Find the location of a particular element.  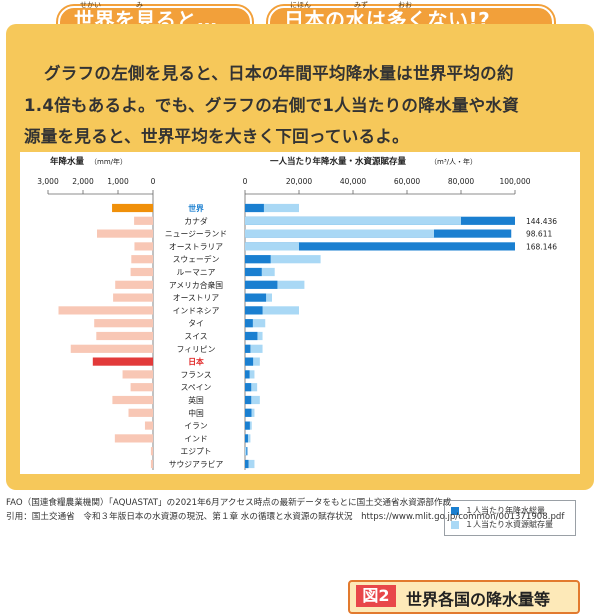

right-chart-title: 一人当たり年降水量・水資源賦存量 is located at coordinates (338, 161).